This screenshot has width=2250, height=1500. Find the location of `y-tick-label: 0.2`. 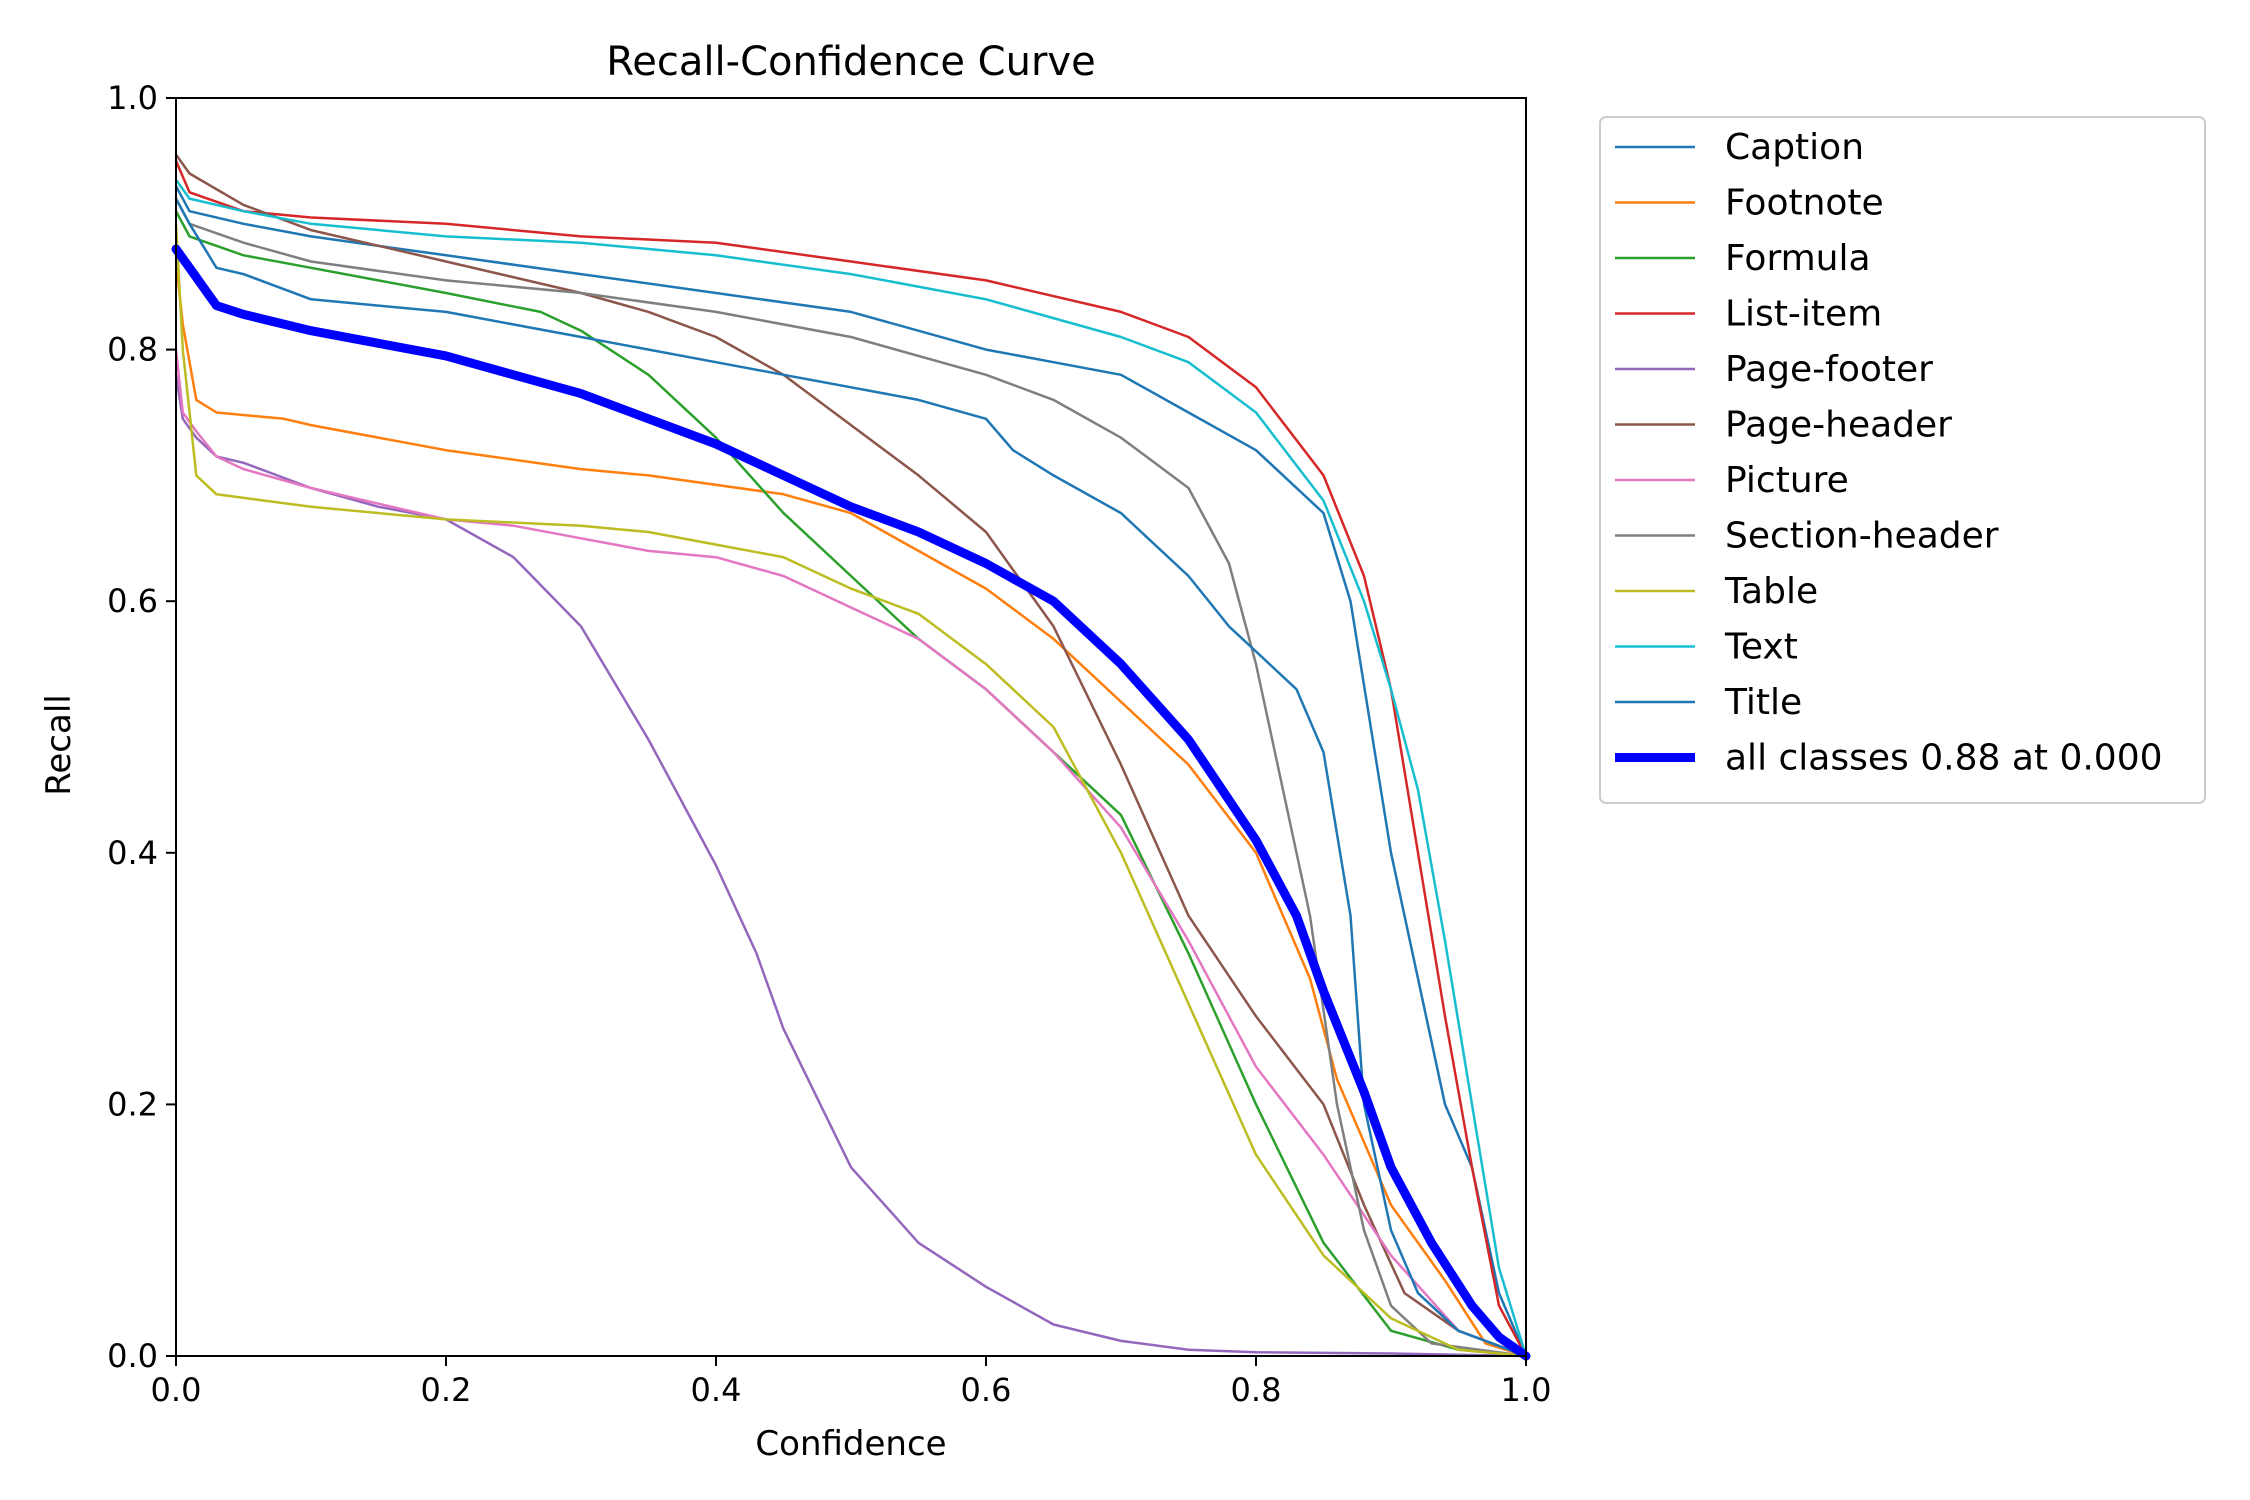

y-tick-label: 0.2 is located at coordinates (132, 1104).